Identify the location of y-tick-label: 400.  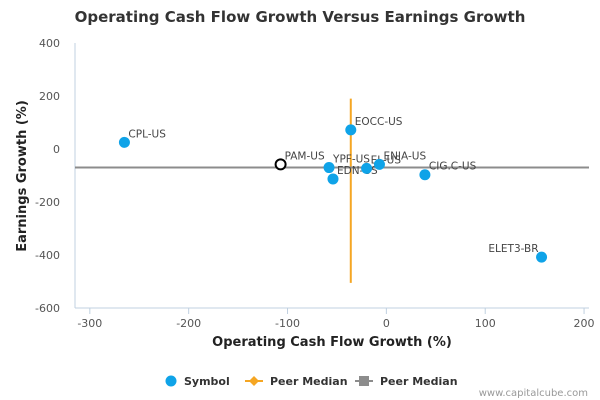
(49, 43).